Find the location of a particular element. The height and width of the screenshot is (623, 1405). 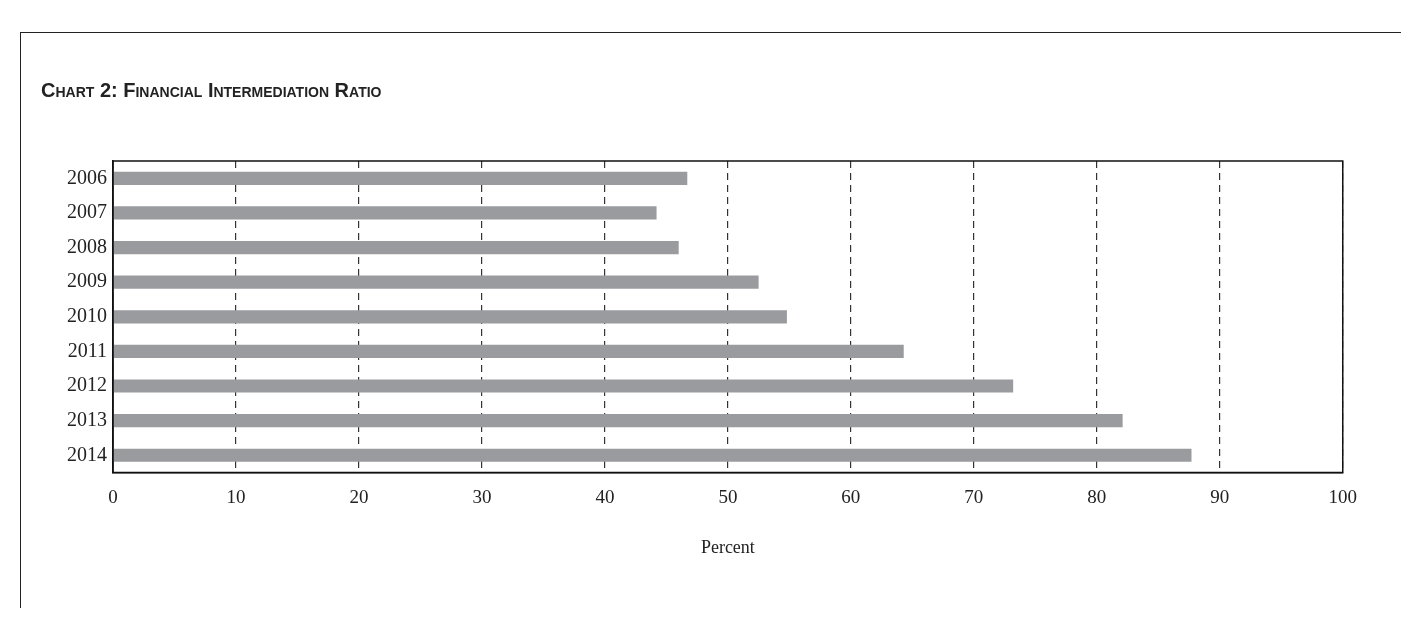

y-tick-label: 2010 is located at coordinates (87, 315).